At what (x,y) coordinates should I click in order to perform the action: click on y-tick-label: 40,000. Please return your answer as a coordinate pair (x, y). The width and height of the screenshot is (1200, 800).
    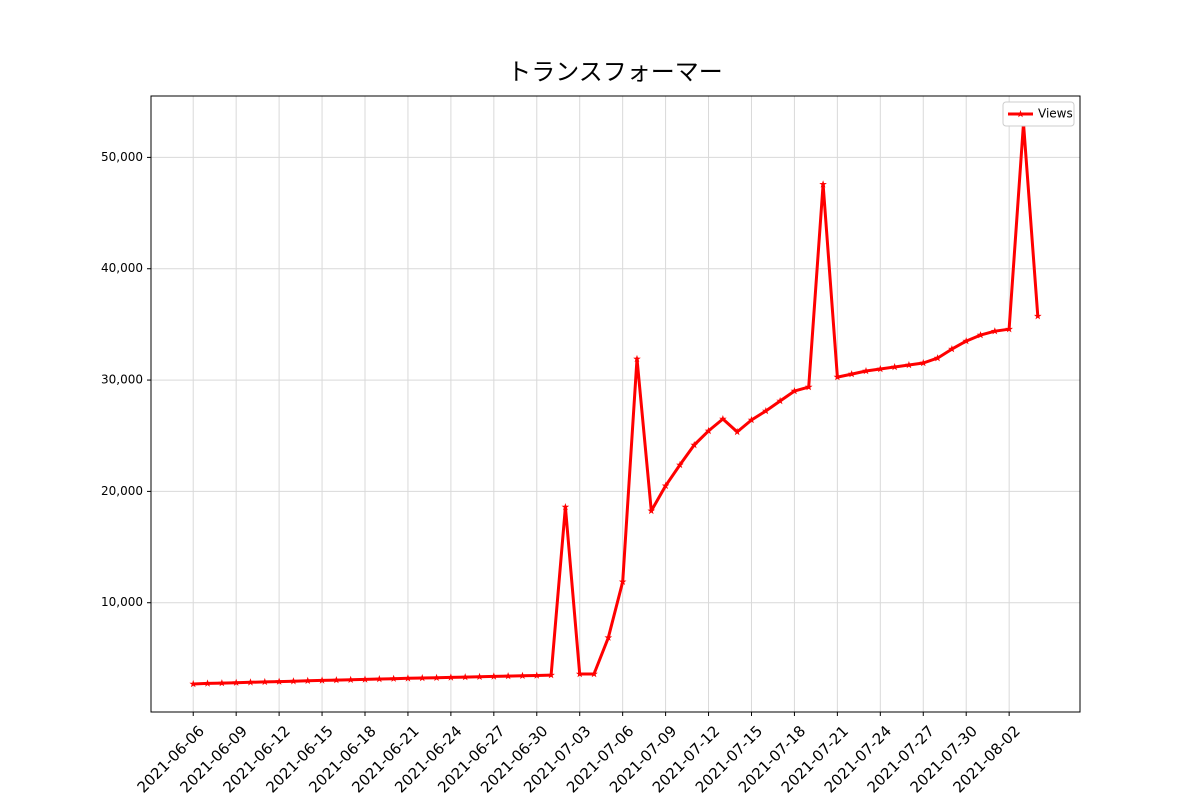
    Looking at the image, I should click on (122, 268).